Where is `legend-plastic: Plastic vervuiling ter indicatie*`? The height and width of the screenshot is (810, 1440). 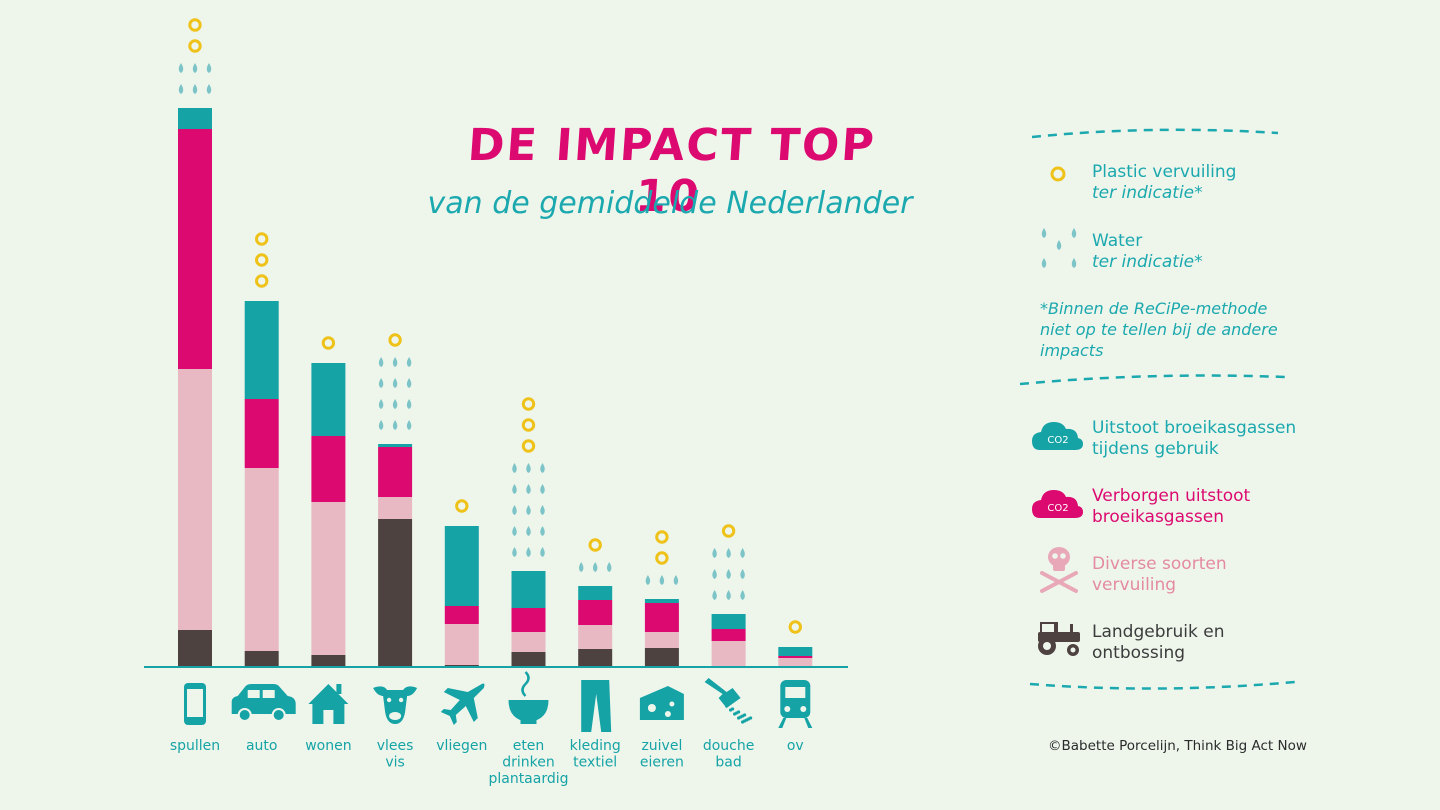
legend-plastic: Plastic vervuiling ter indicatie* is located at coordinates (1164, 183).